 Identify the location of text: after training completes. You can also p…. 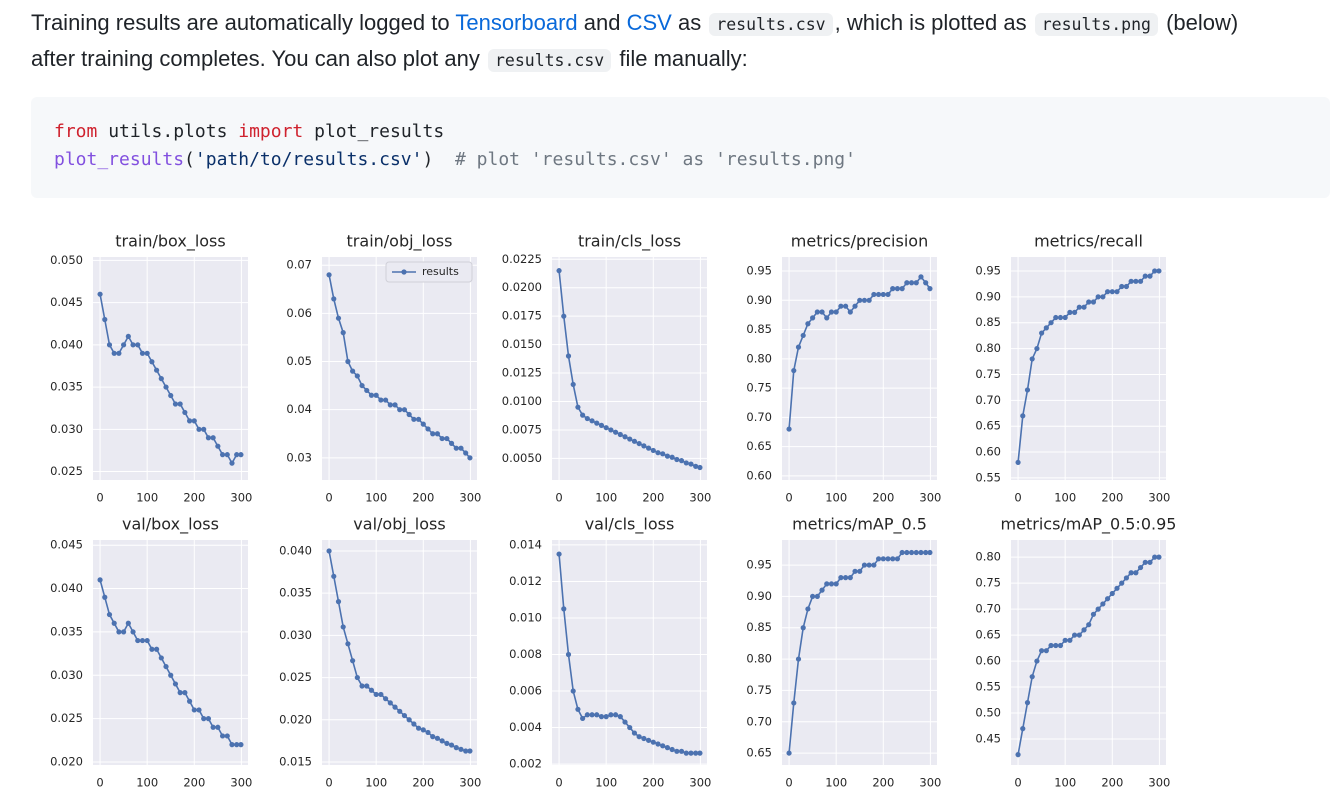
(258, 58).